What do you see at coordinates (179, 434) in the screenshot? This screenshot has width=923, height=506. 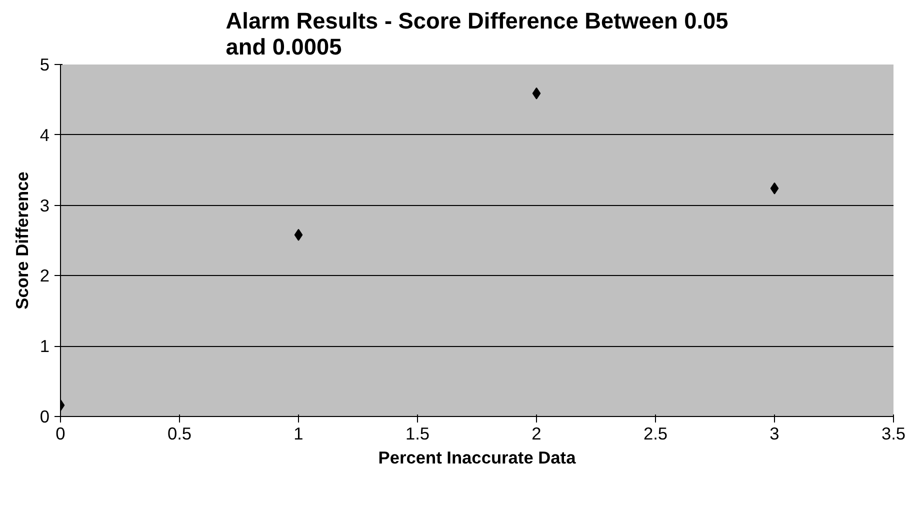 I see `x-tick-label: 0.5` at bounding box center [179, 434].